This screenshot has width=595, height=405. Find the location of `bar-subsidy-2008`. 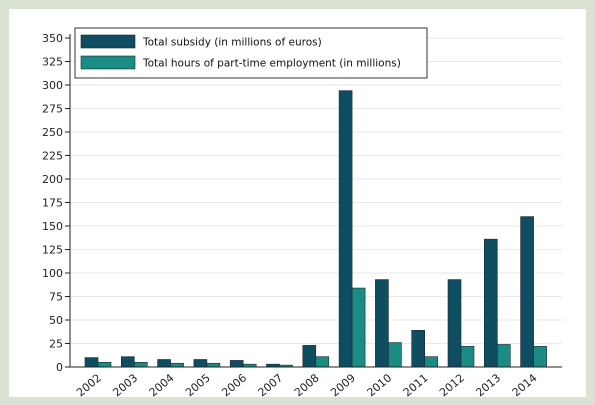

bar-subsidy-2008 is located at coordinates (309, 356).